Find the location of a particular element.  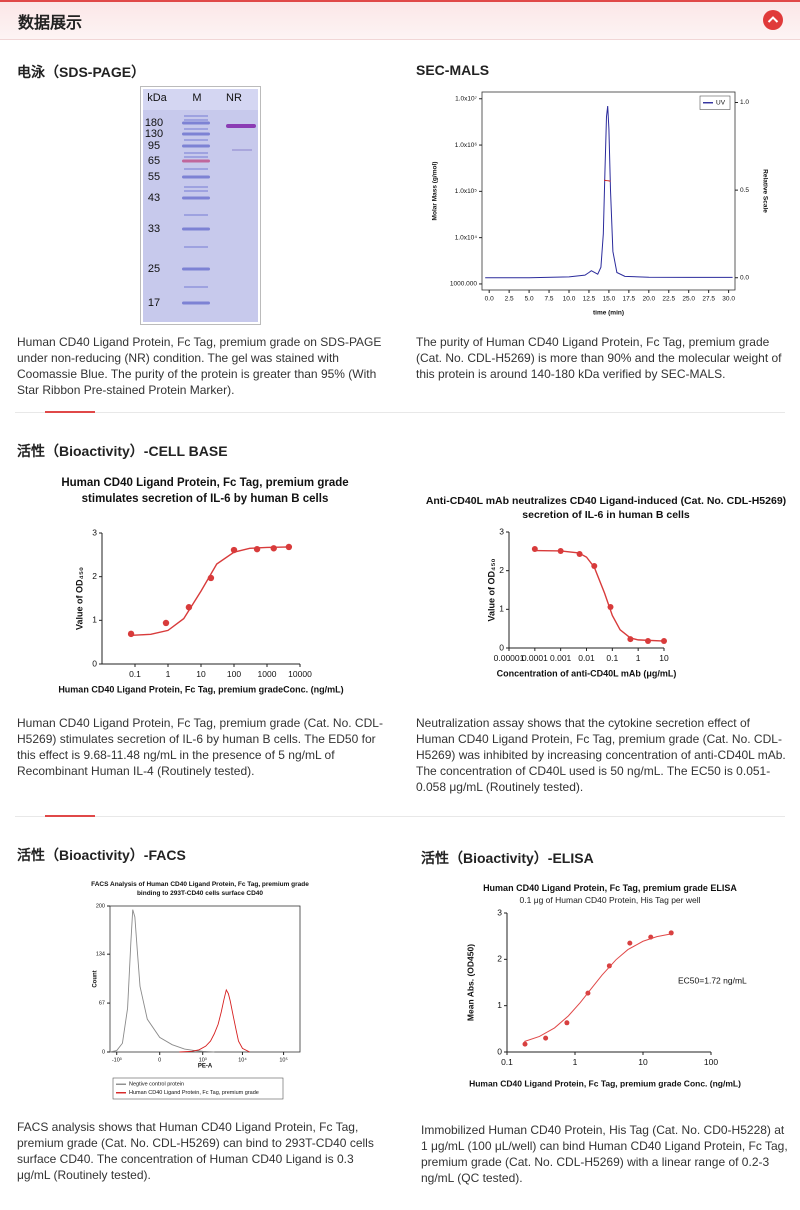

y-tick-label: 1.0x10⁷ is located at coordinates (466, 98).